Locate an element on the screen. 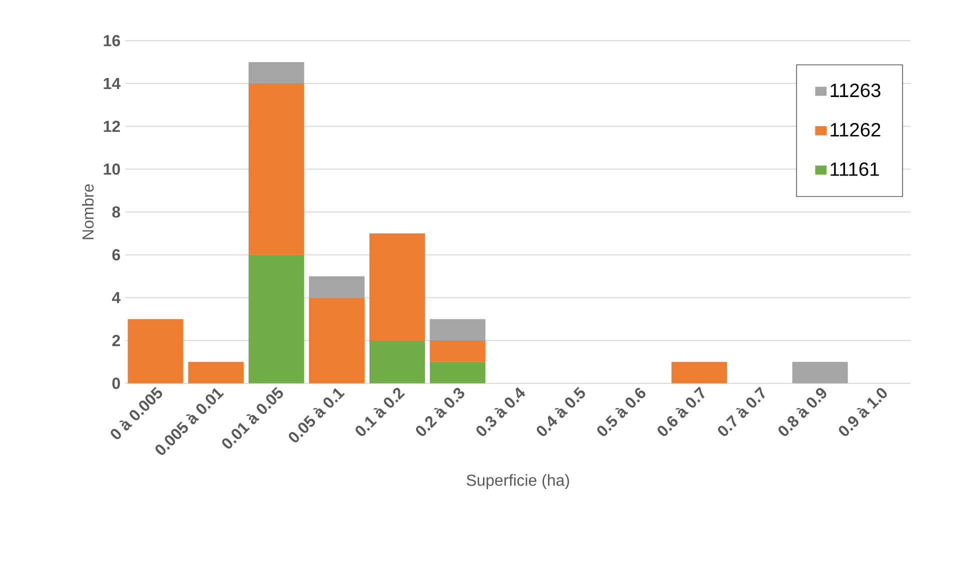  y-tick-label: 14 is located at coordinates (112, 83).